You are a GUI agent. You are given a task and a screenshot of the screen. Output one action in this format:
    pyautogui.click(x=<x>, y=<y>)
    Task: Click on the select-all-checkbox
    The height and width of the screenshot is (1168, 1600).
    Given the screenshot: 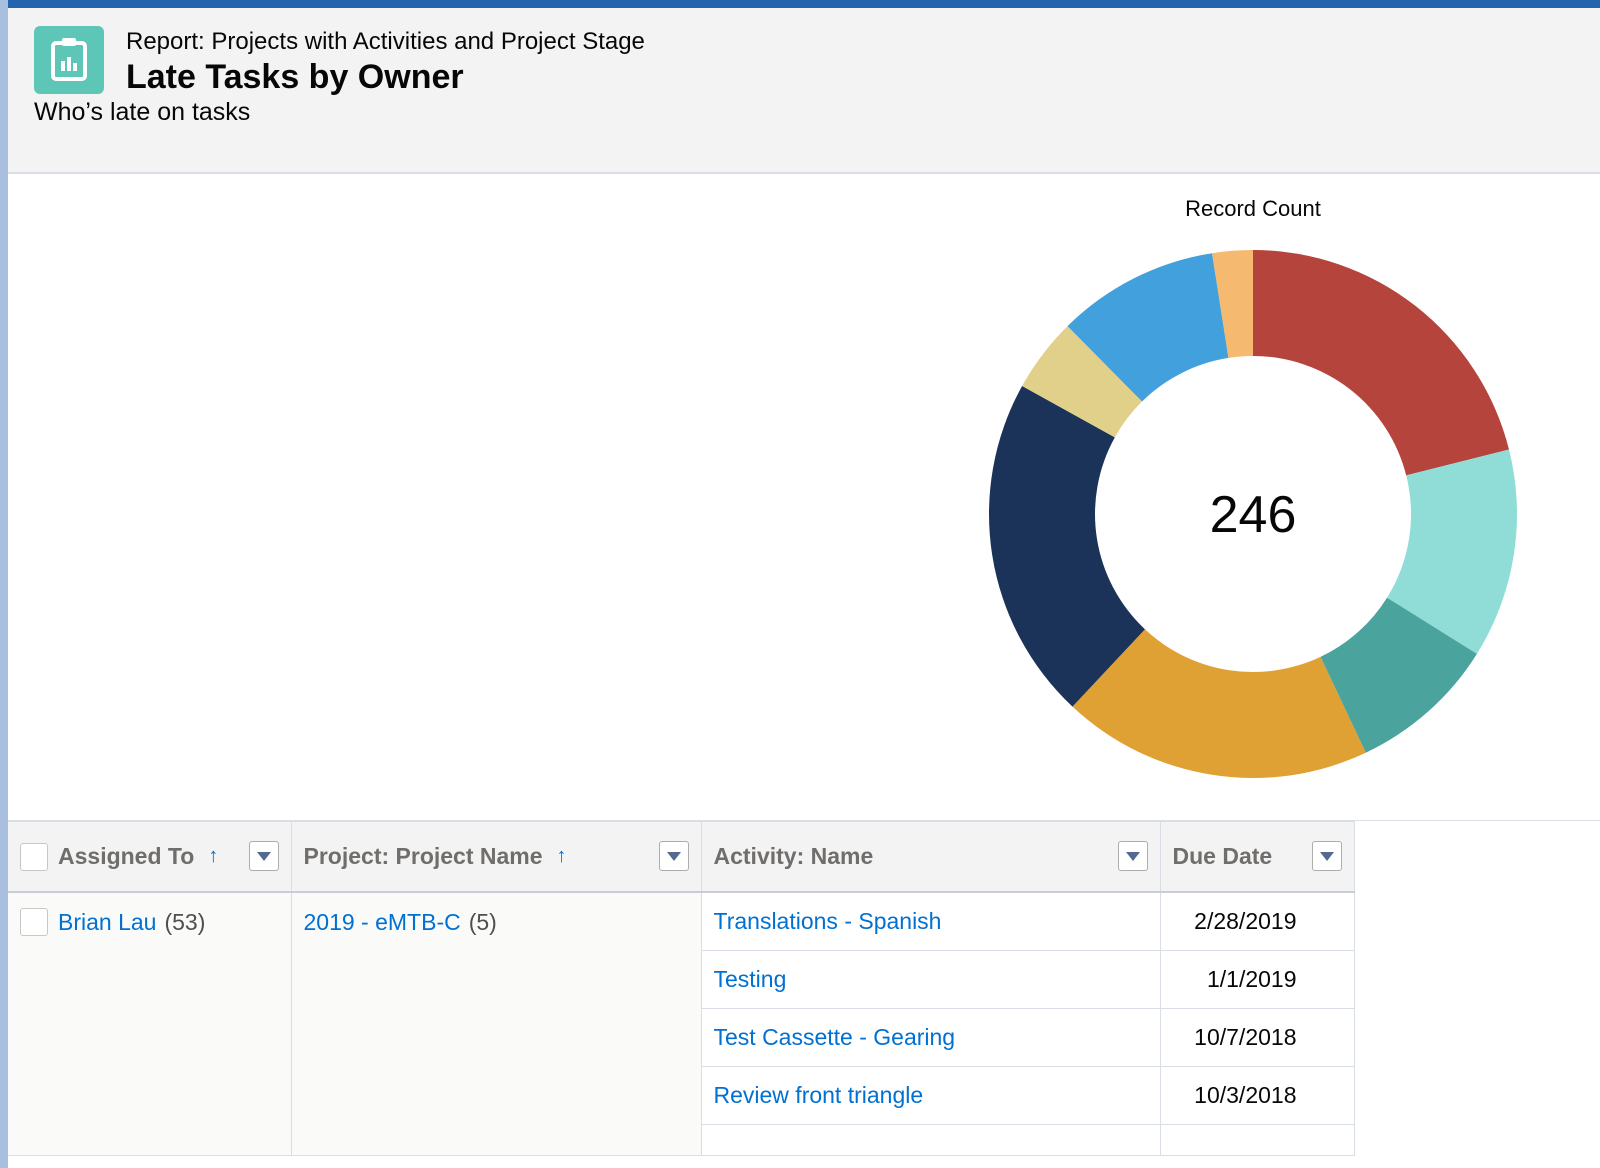 What is the action you would take?
    pyautogui.click(x=34, y=856)
    